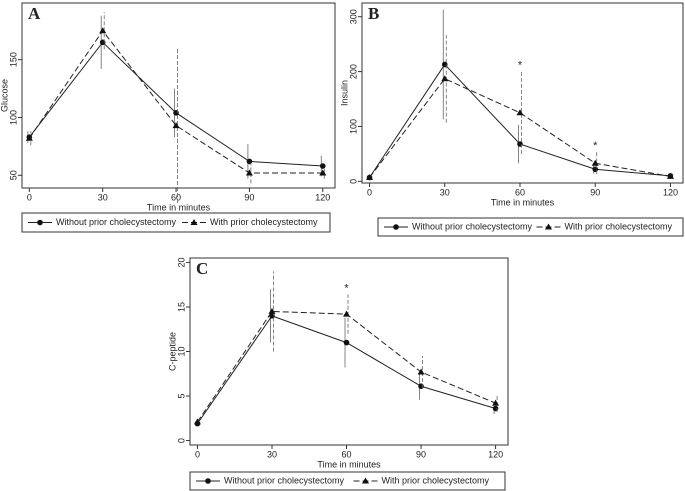 The image size is (685, 491). Describe the element at coordinates (34, 13) in the screenshot. I see `panel-label: A` at that location.